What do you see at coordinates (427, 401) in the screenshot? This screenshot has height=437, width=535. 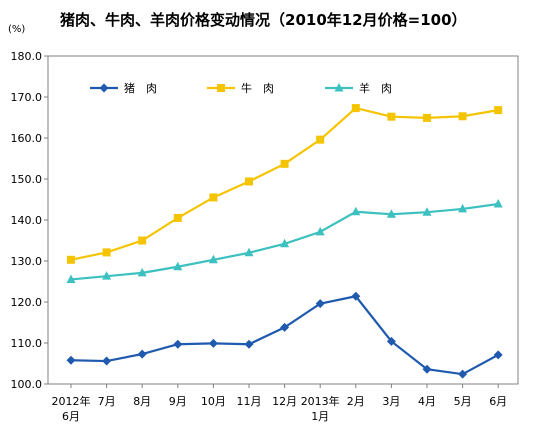 I see `x-tick-label: 4月` at bounding box center [427, 401].